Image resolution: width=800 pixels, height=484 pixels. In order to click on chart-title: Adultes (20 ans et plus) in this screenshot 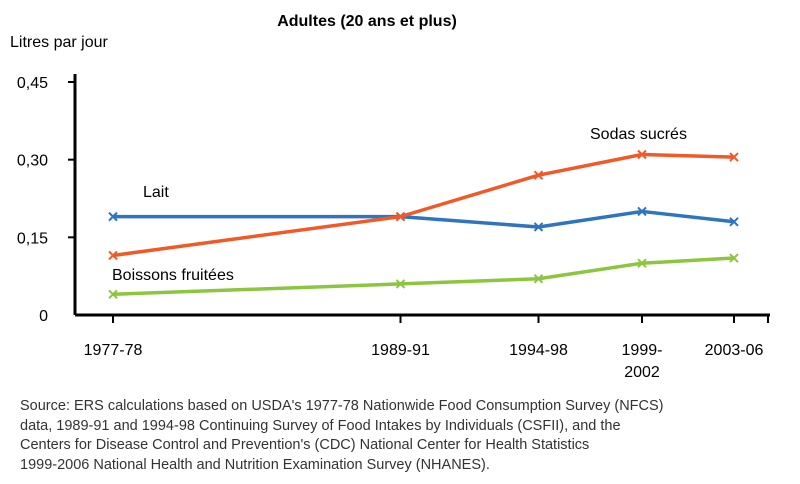, I will do `click(367, 21)`.